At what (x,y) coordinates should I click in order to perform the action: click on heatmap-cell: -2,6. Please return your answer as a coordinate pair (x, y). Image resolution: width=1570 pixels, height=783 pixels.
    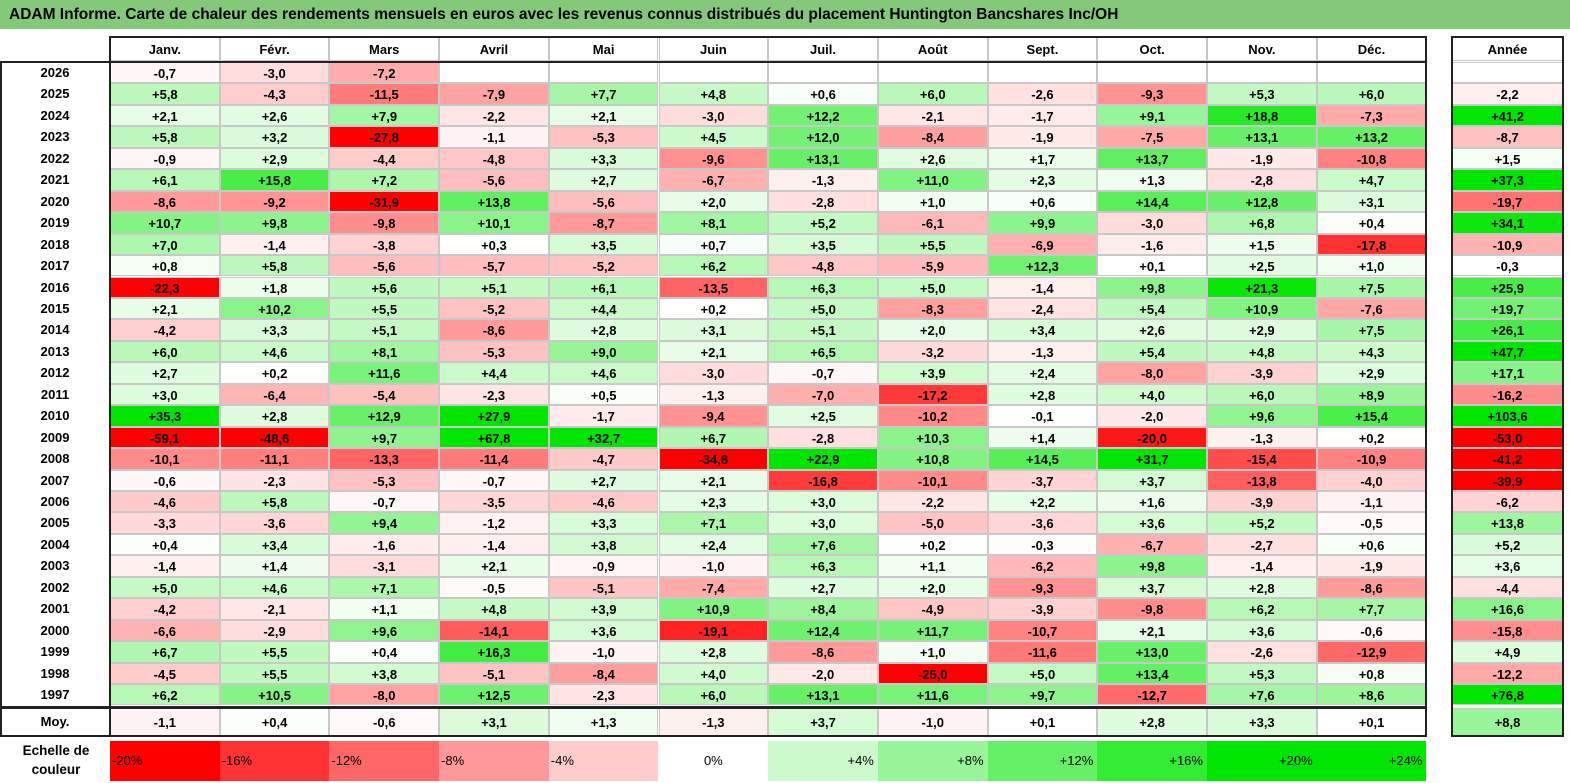
    Looking at the image, I should click on (1262, 652).